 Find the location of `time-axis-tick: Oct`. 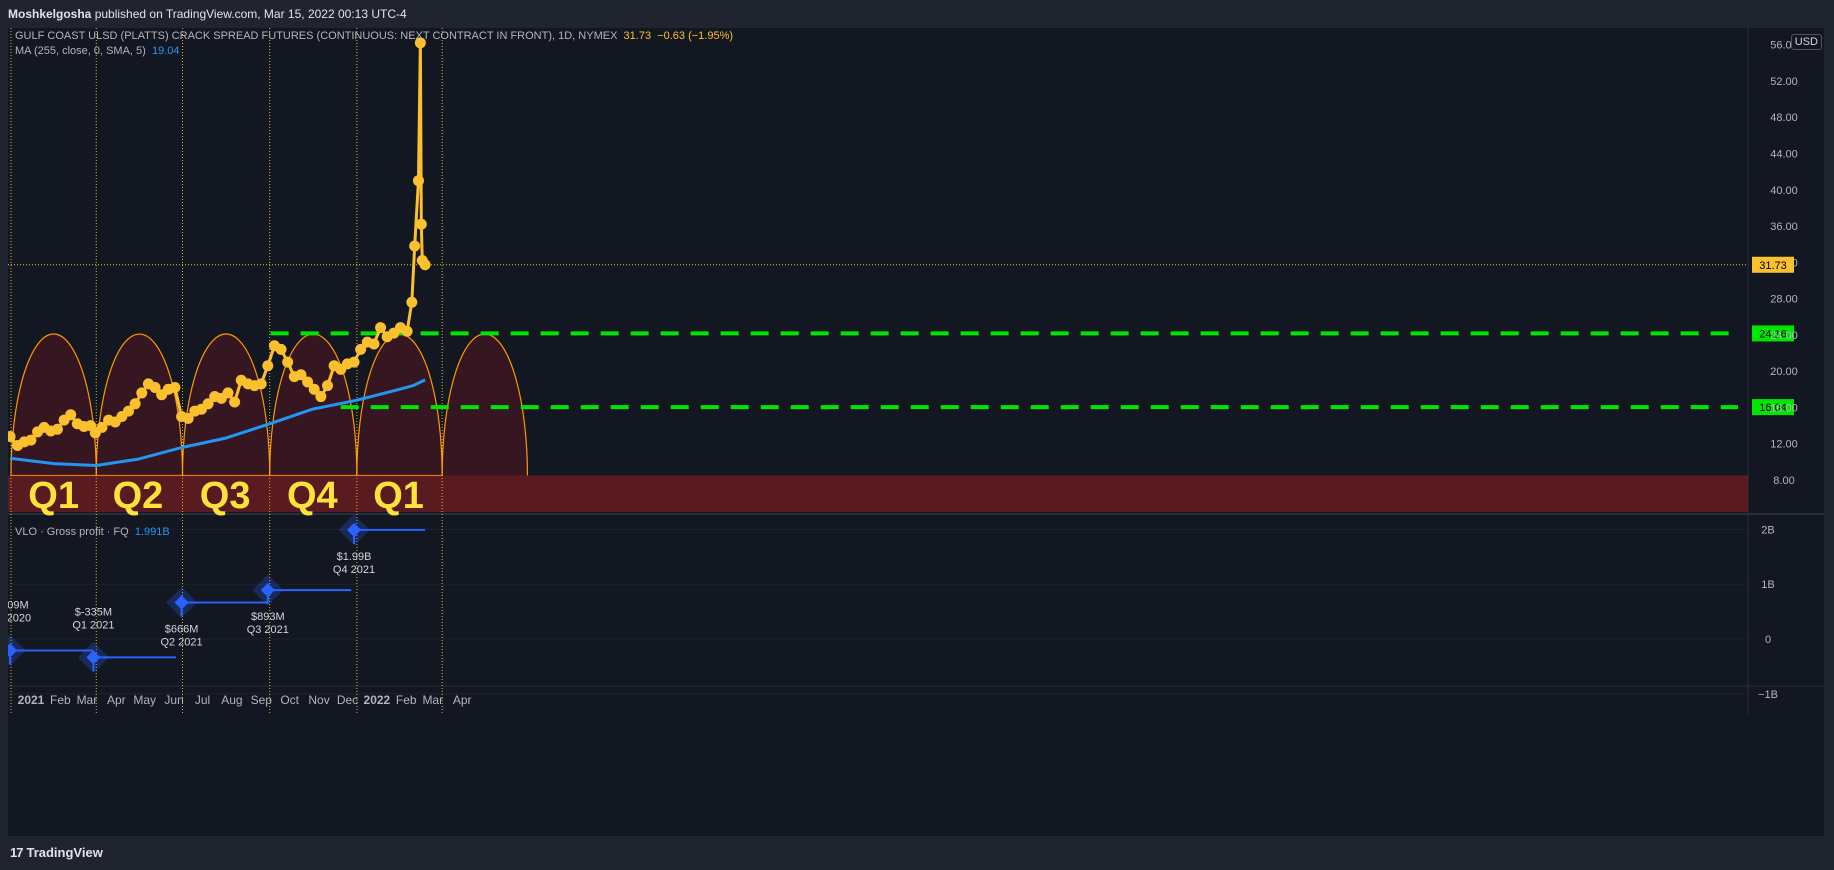

time-axis-tick: Oct is located at coordinates (289, 700).